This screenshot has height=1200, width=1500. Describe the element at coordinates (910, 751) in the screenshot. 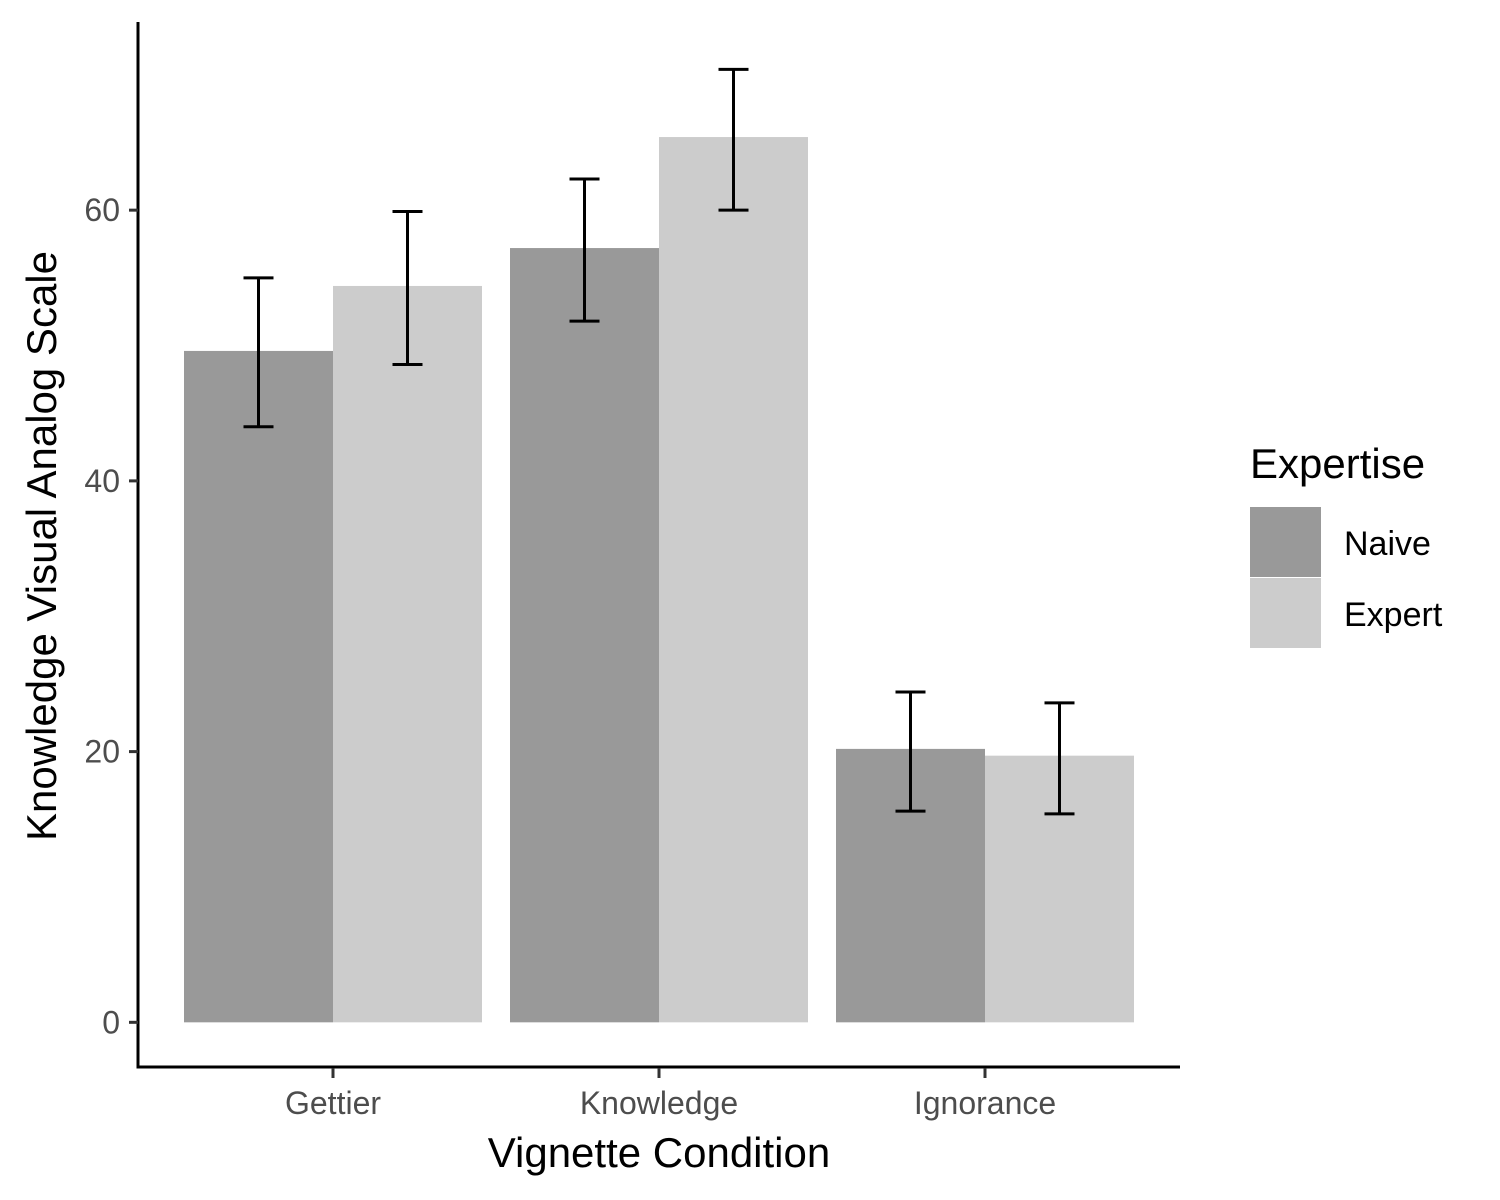

I see `error-bar-ignorance-naive` at that location.